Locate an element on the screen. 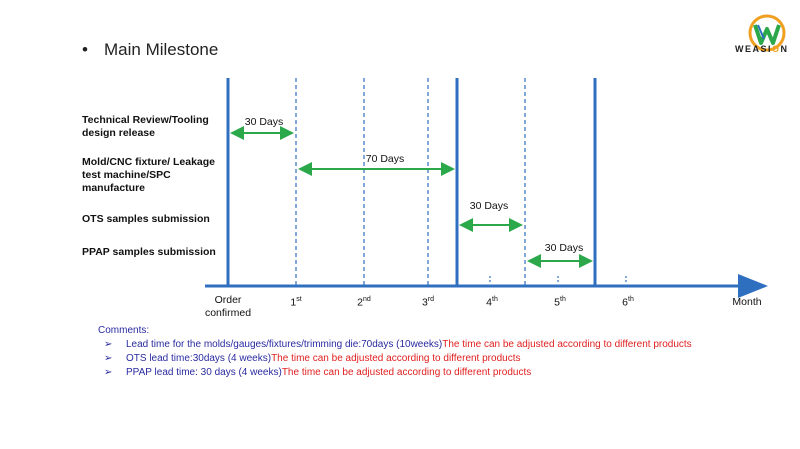 This screenshot has width=800, height=449. axis-label-5th: 5th is located at coordinates (560, 302).